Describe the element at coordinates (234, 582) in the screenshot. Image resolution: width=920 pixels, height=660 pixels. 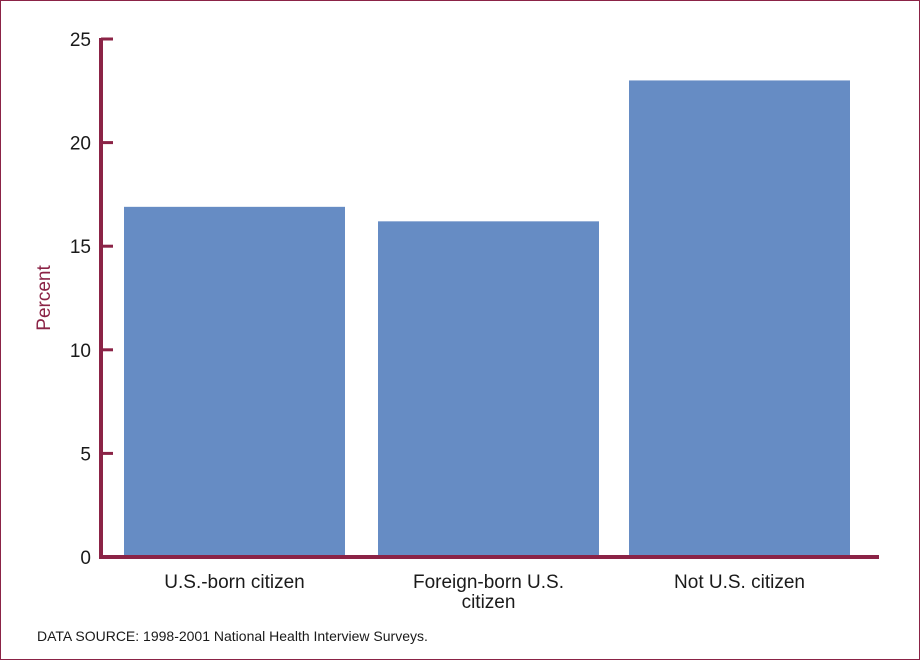
I see `x-category-label-1: U.S.-born citizen` at that location.